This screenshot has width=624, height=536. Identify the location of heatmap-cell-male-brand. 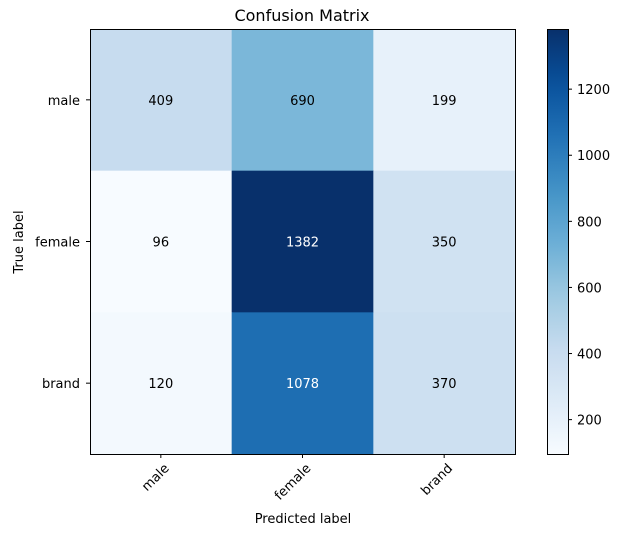
(444, 100).